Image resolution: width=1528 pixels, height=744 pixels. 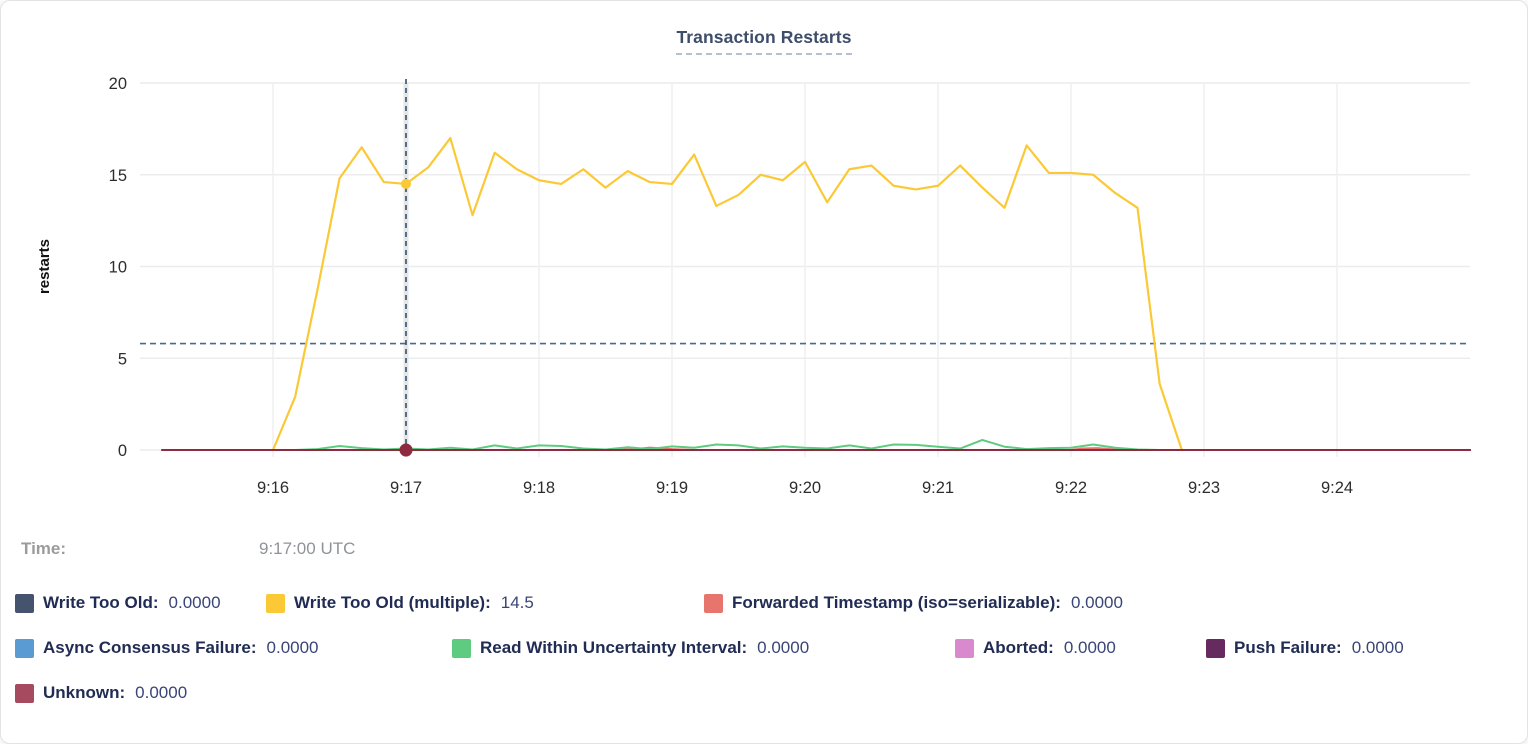 I want to click on legend-swatch-push-failure, so click(x=1215, y=648).